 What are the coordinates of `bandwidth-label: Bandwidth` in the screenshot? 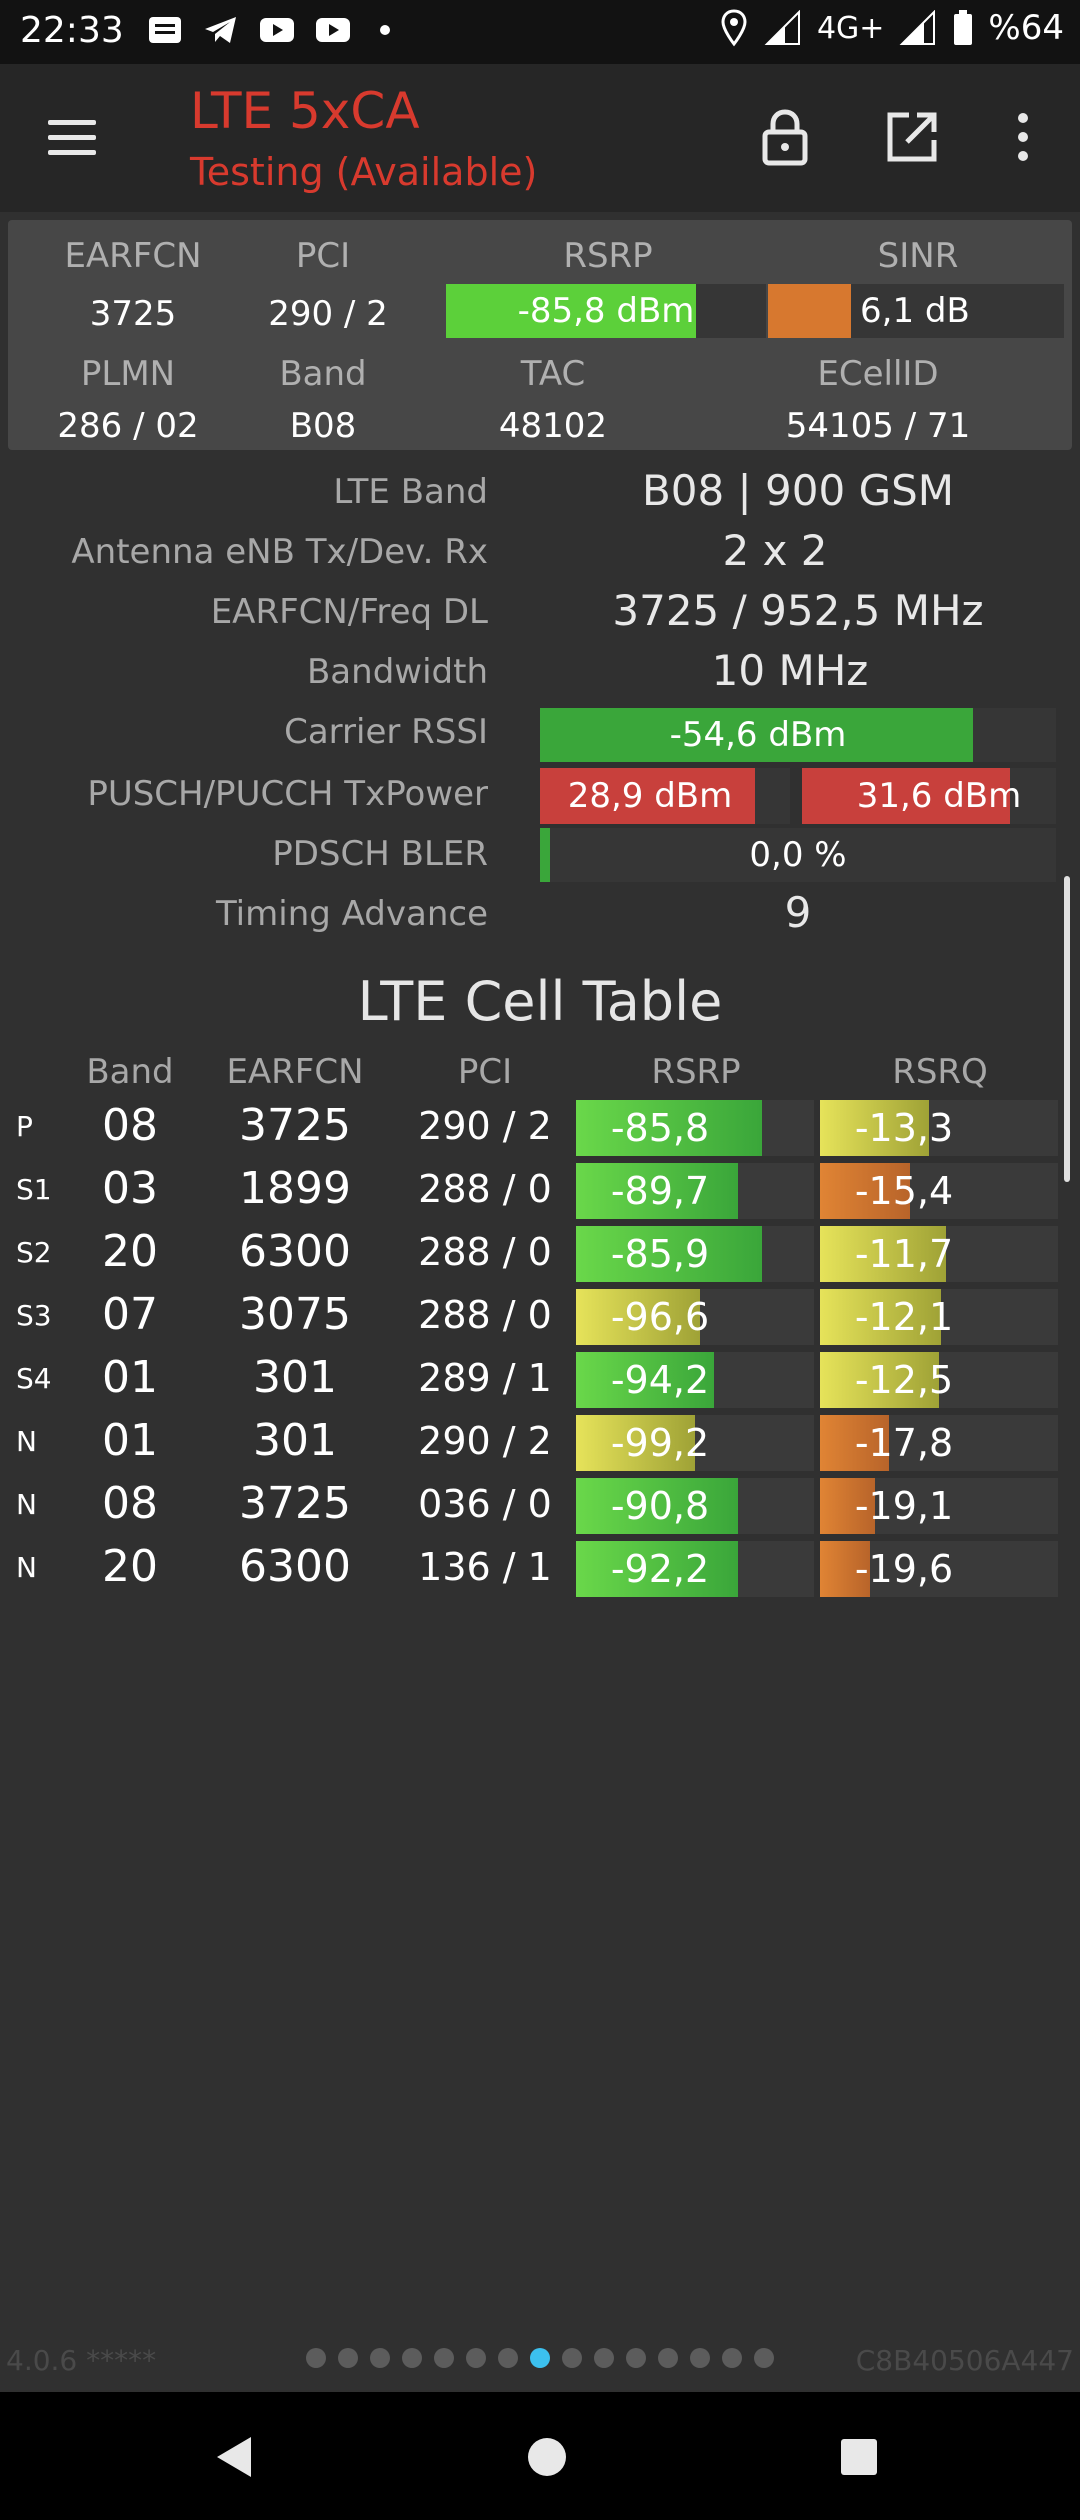 It's located at (397, 672).